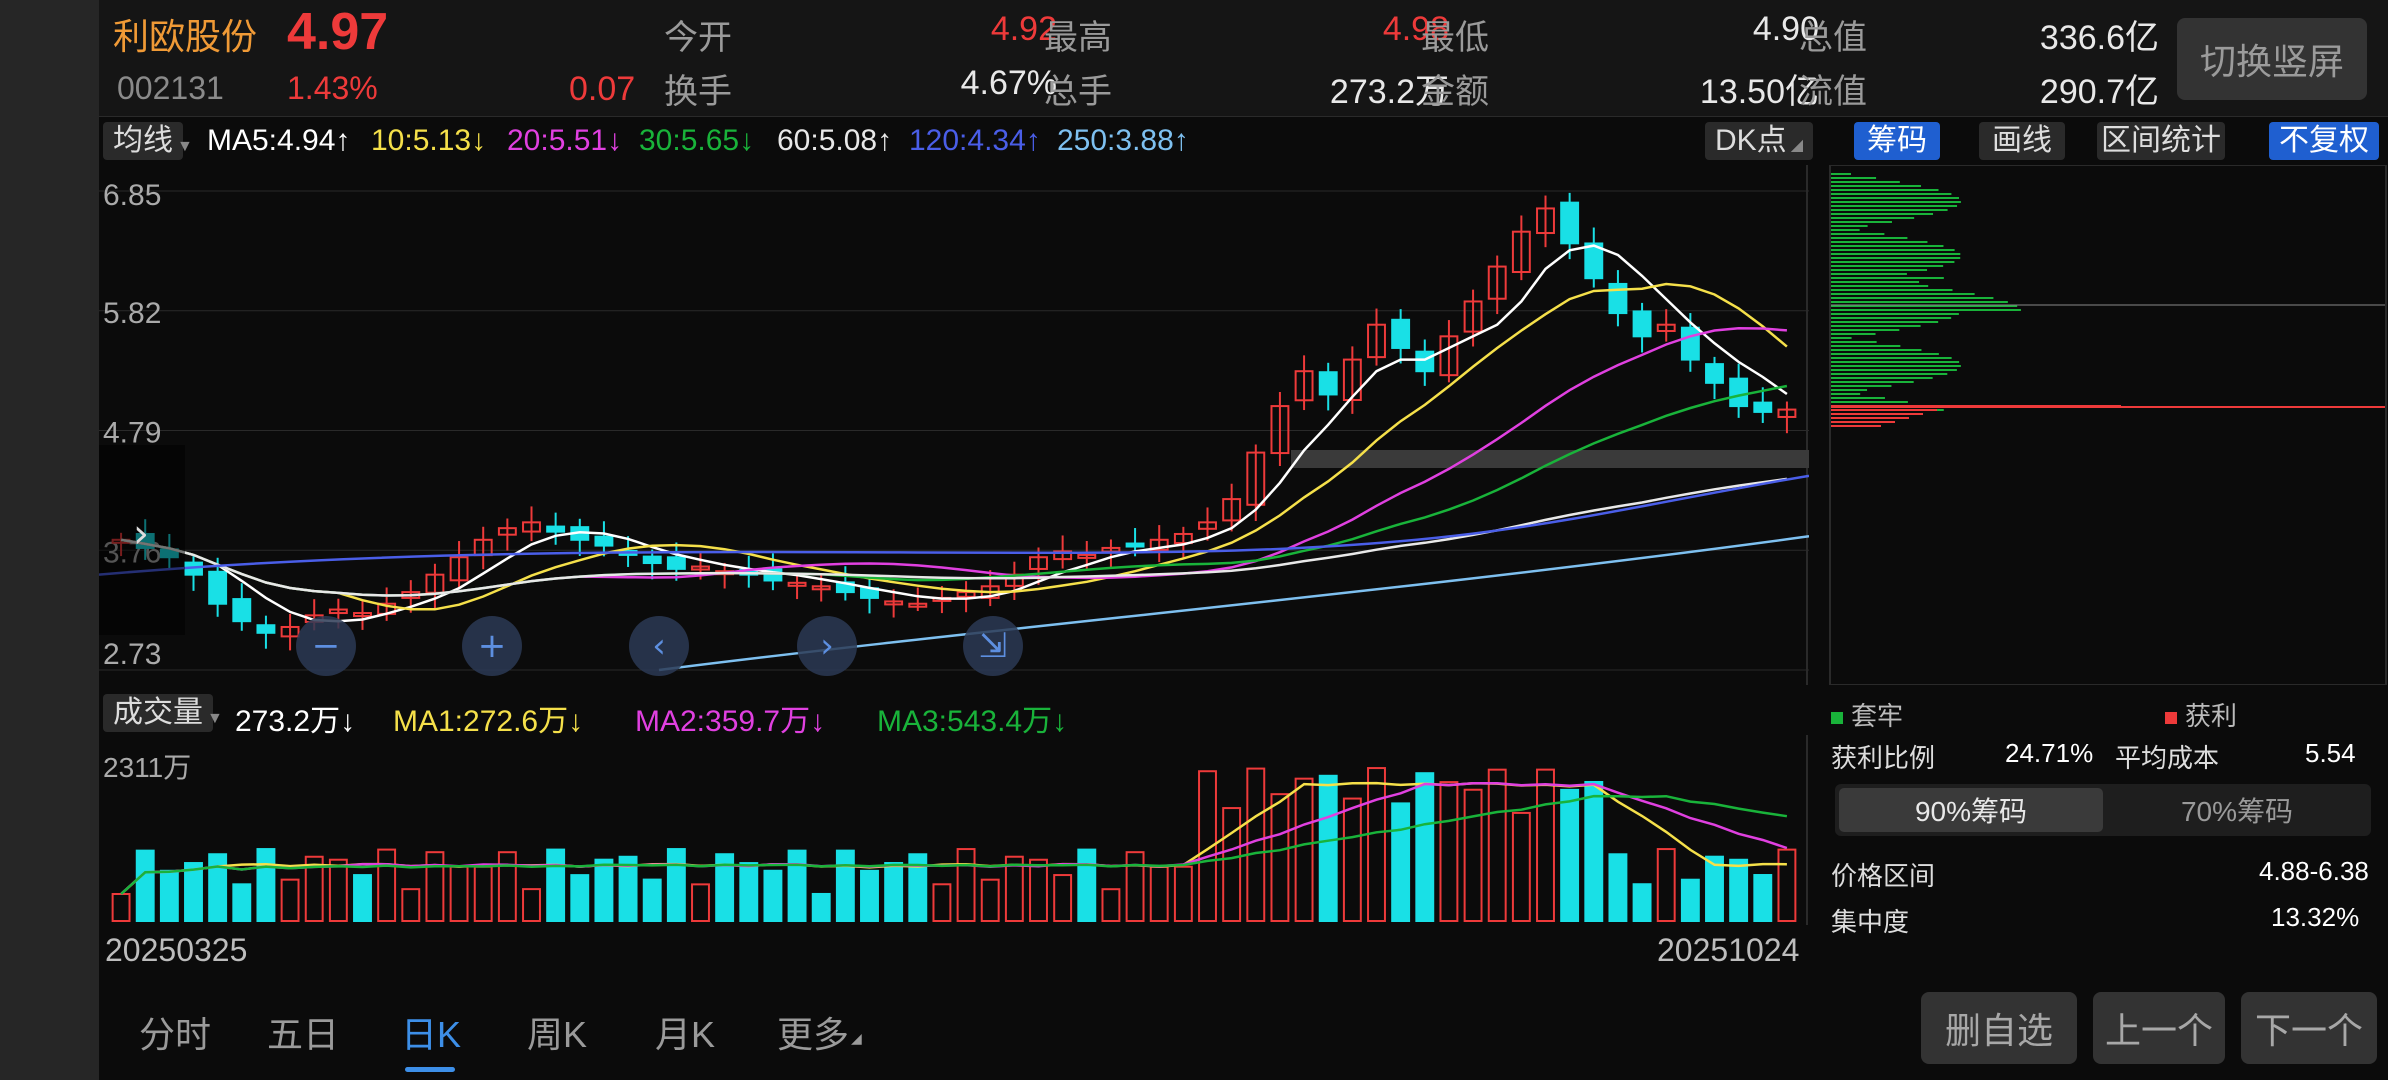 This screenshot has width=2388, height=1080. Describe the element at coordinates (148, 141) in the screenshot. I see `ma-selector: 均线 ▼` at that location.